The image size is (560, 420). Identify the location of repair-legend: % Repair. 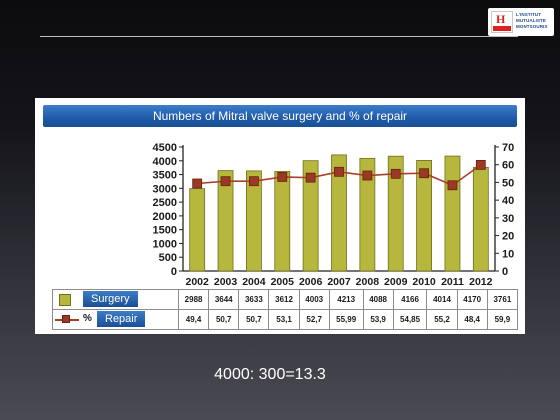
(115, 319).